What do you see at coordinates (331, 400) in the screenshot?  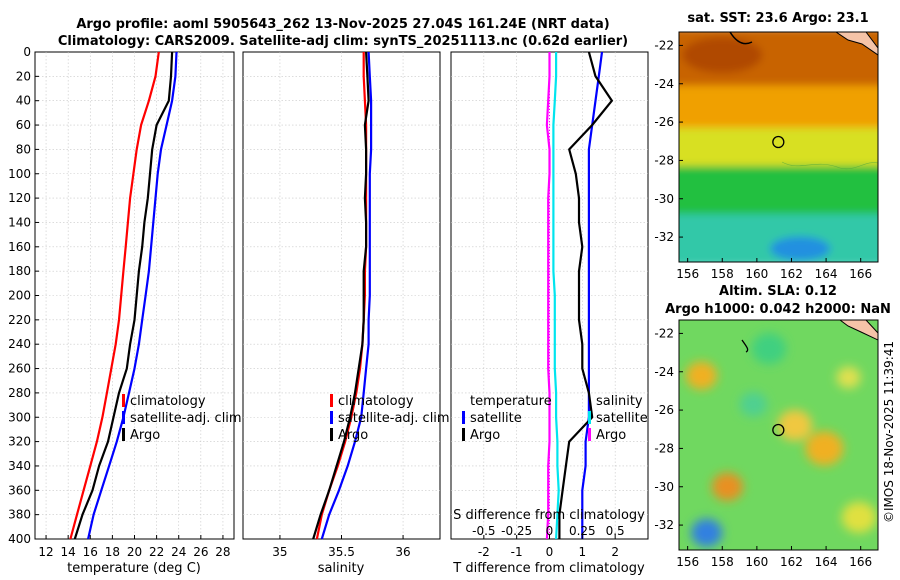 I see `legend-swatch-climatology` at bounding box center [331, 400].